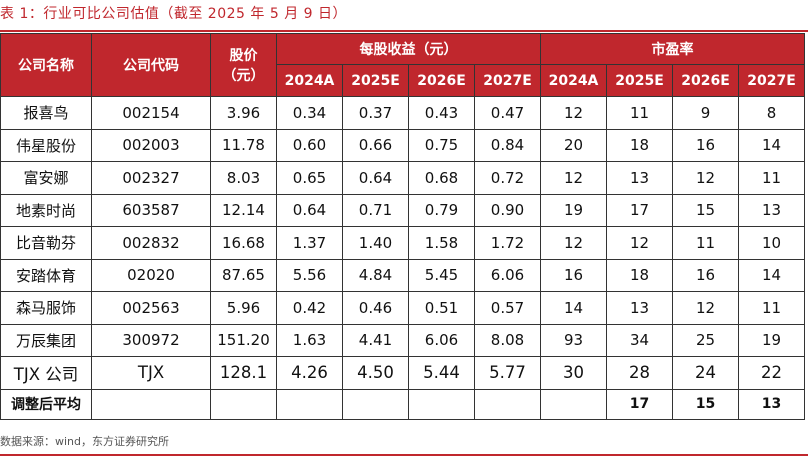 This screenshot has width=808, height=464. What do you see at coordinates (309, 80) in the screenshot?
I see `header-eps-year: 2024A` at bounding box center [309, 80].